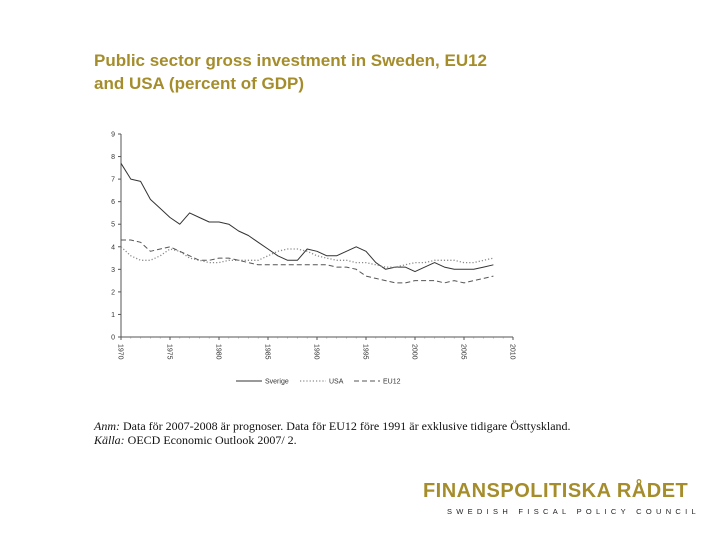 The width and height of the screenshot is (720, 540). Describe the element at coordinates (555, 491) in the screenshot. I see `brand-name: FINANSPOLITISKA RÅDET` at that location.